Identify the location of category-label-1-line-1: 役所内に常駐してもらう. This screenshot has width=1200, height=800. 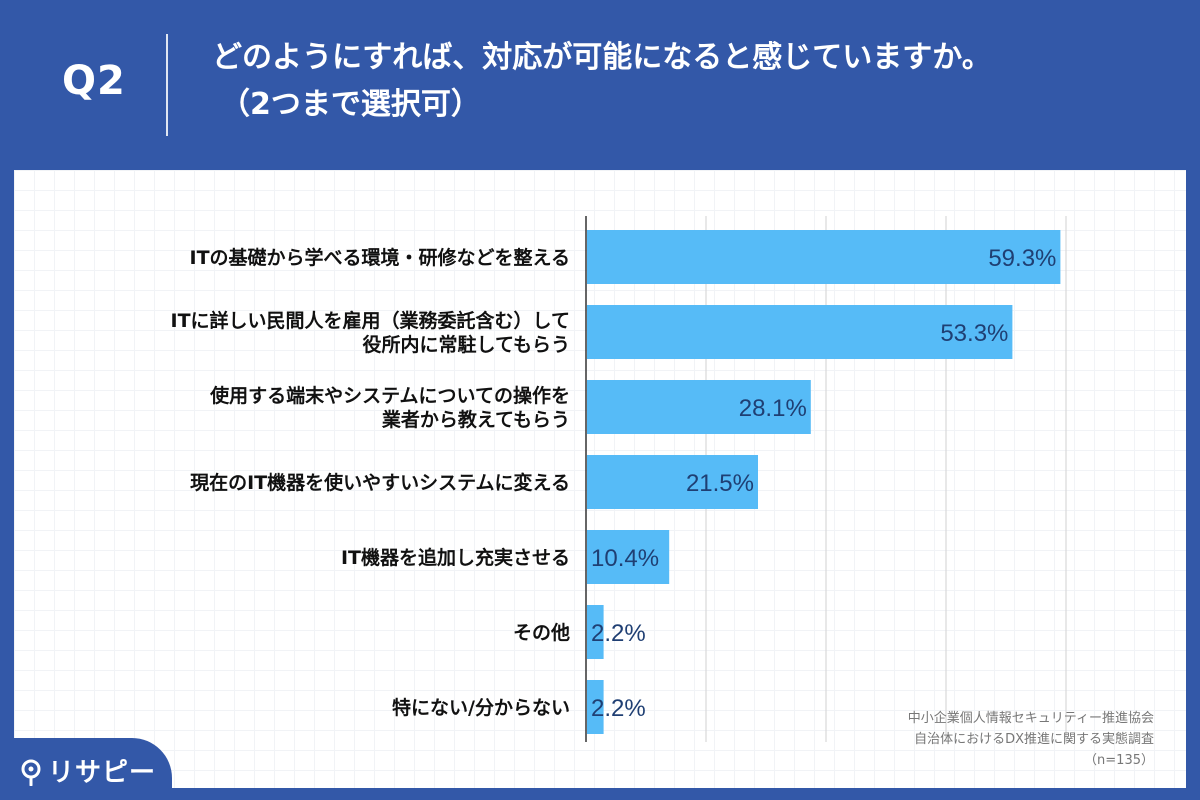
(466, 344).